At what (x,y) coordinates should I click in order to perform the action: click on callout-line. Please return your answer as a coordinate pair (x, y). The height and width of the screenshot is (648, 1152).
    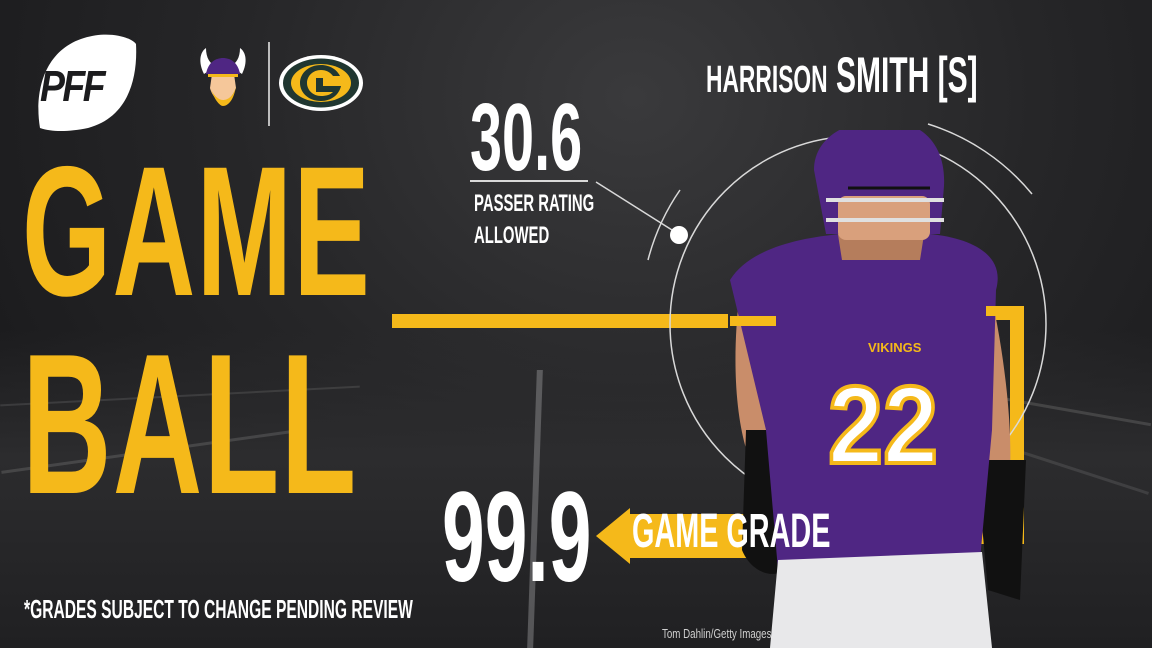
    Looking at the image, I should click on (634, 206).